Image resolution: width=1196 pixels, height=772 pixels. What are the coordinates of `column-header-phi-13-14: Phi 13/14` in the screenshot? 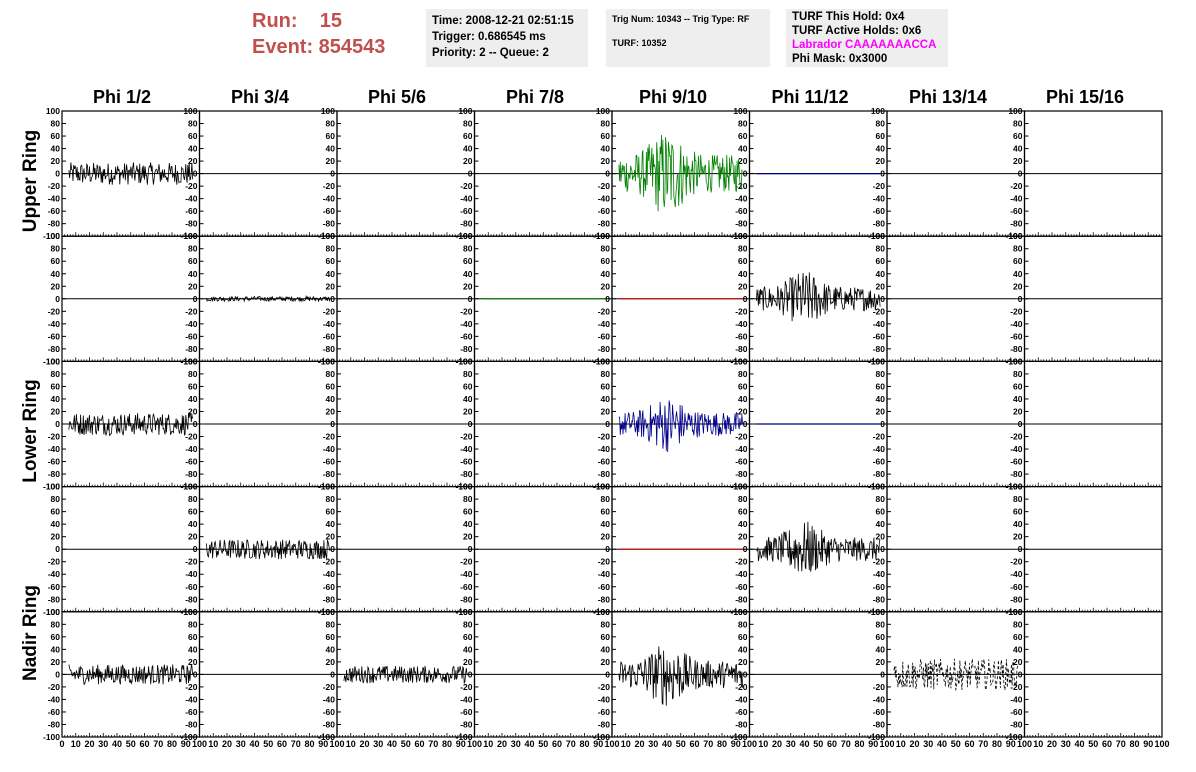 It's located at (948, 97).